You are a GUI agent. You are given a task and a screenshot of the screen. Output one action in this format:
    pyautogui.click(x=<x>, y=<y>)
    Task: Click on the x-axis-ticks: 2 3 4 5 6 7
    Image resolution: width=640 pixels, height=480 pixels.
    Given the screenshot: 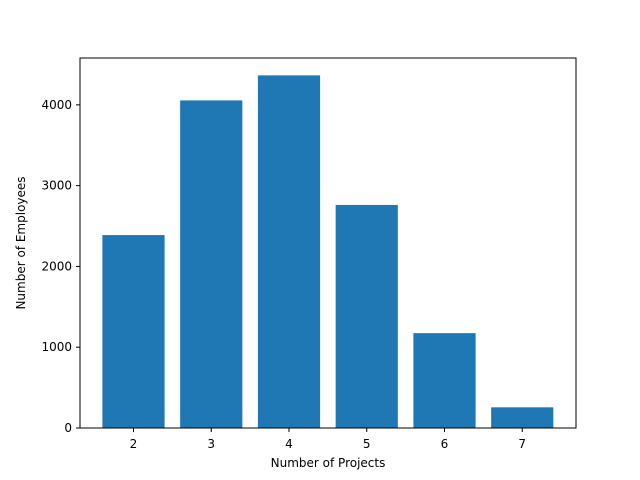 What is the action you would take?
    pyautogui.click(x=328, y=439)
    